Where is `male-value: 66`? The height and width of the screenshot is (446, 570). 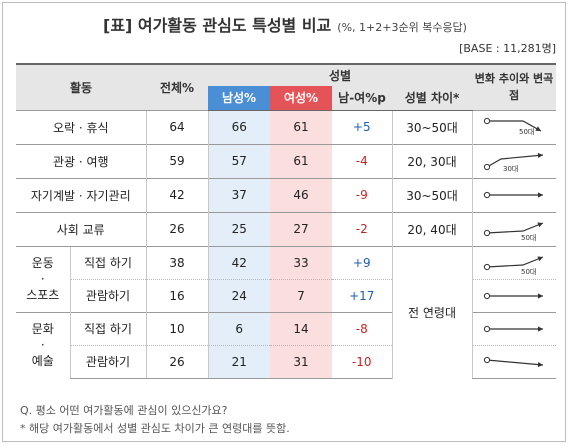
male-value: 66 is located at coordinates (238, 126).